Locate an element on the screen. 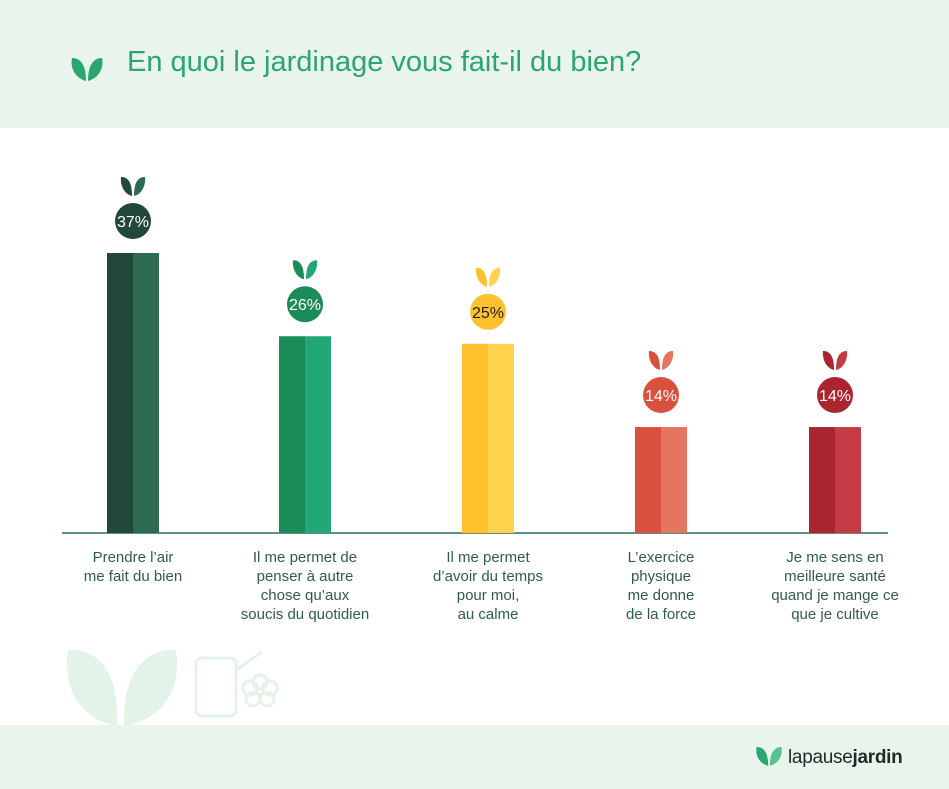  brand-logo: lapausejardin is located at coordinates (845, 758).